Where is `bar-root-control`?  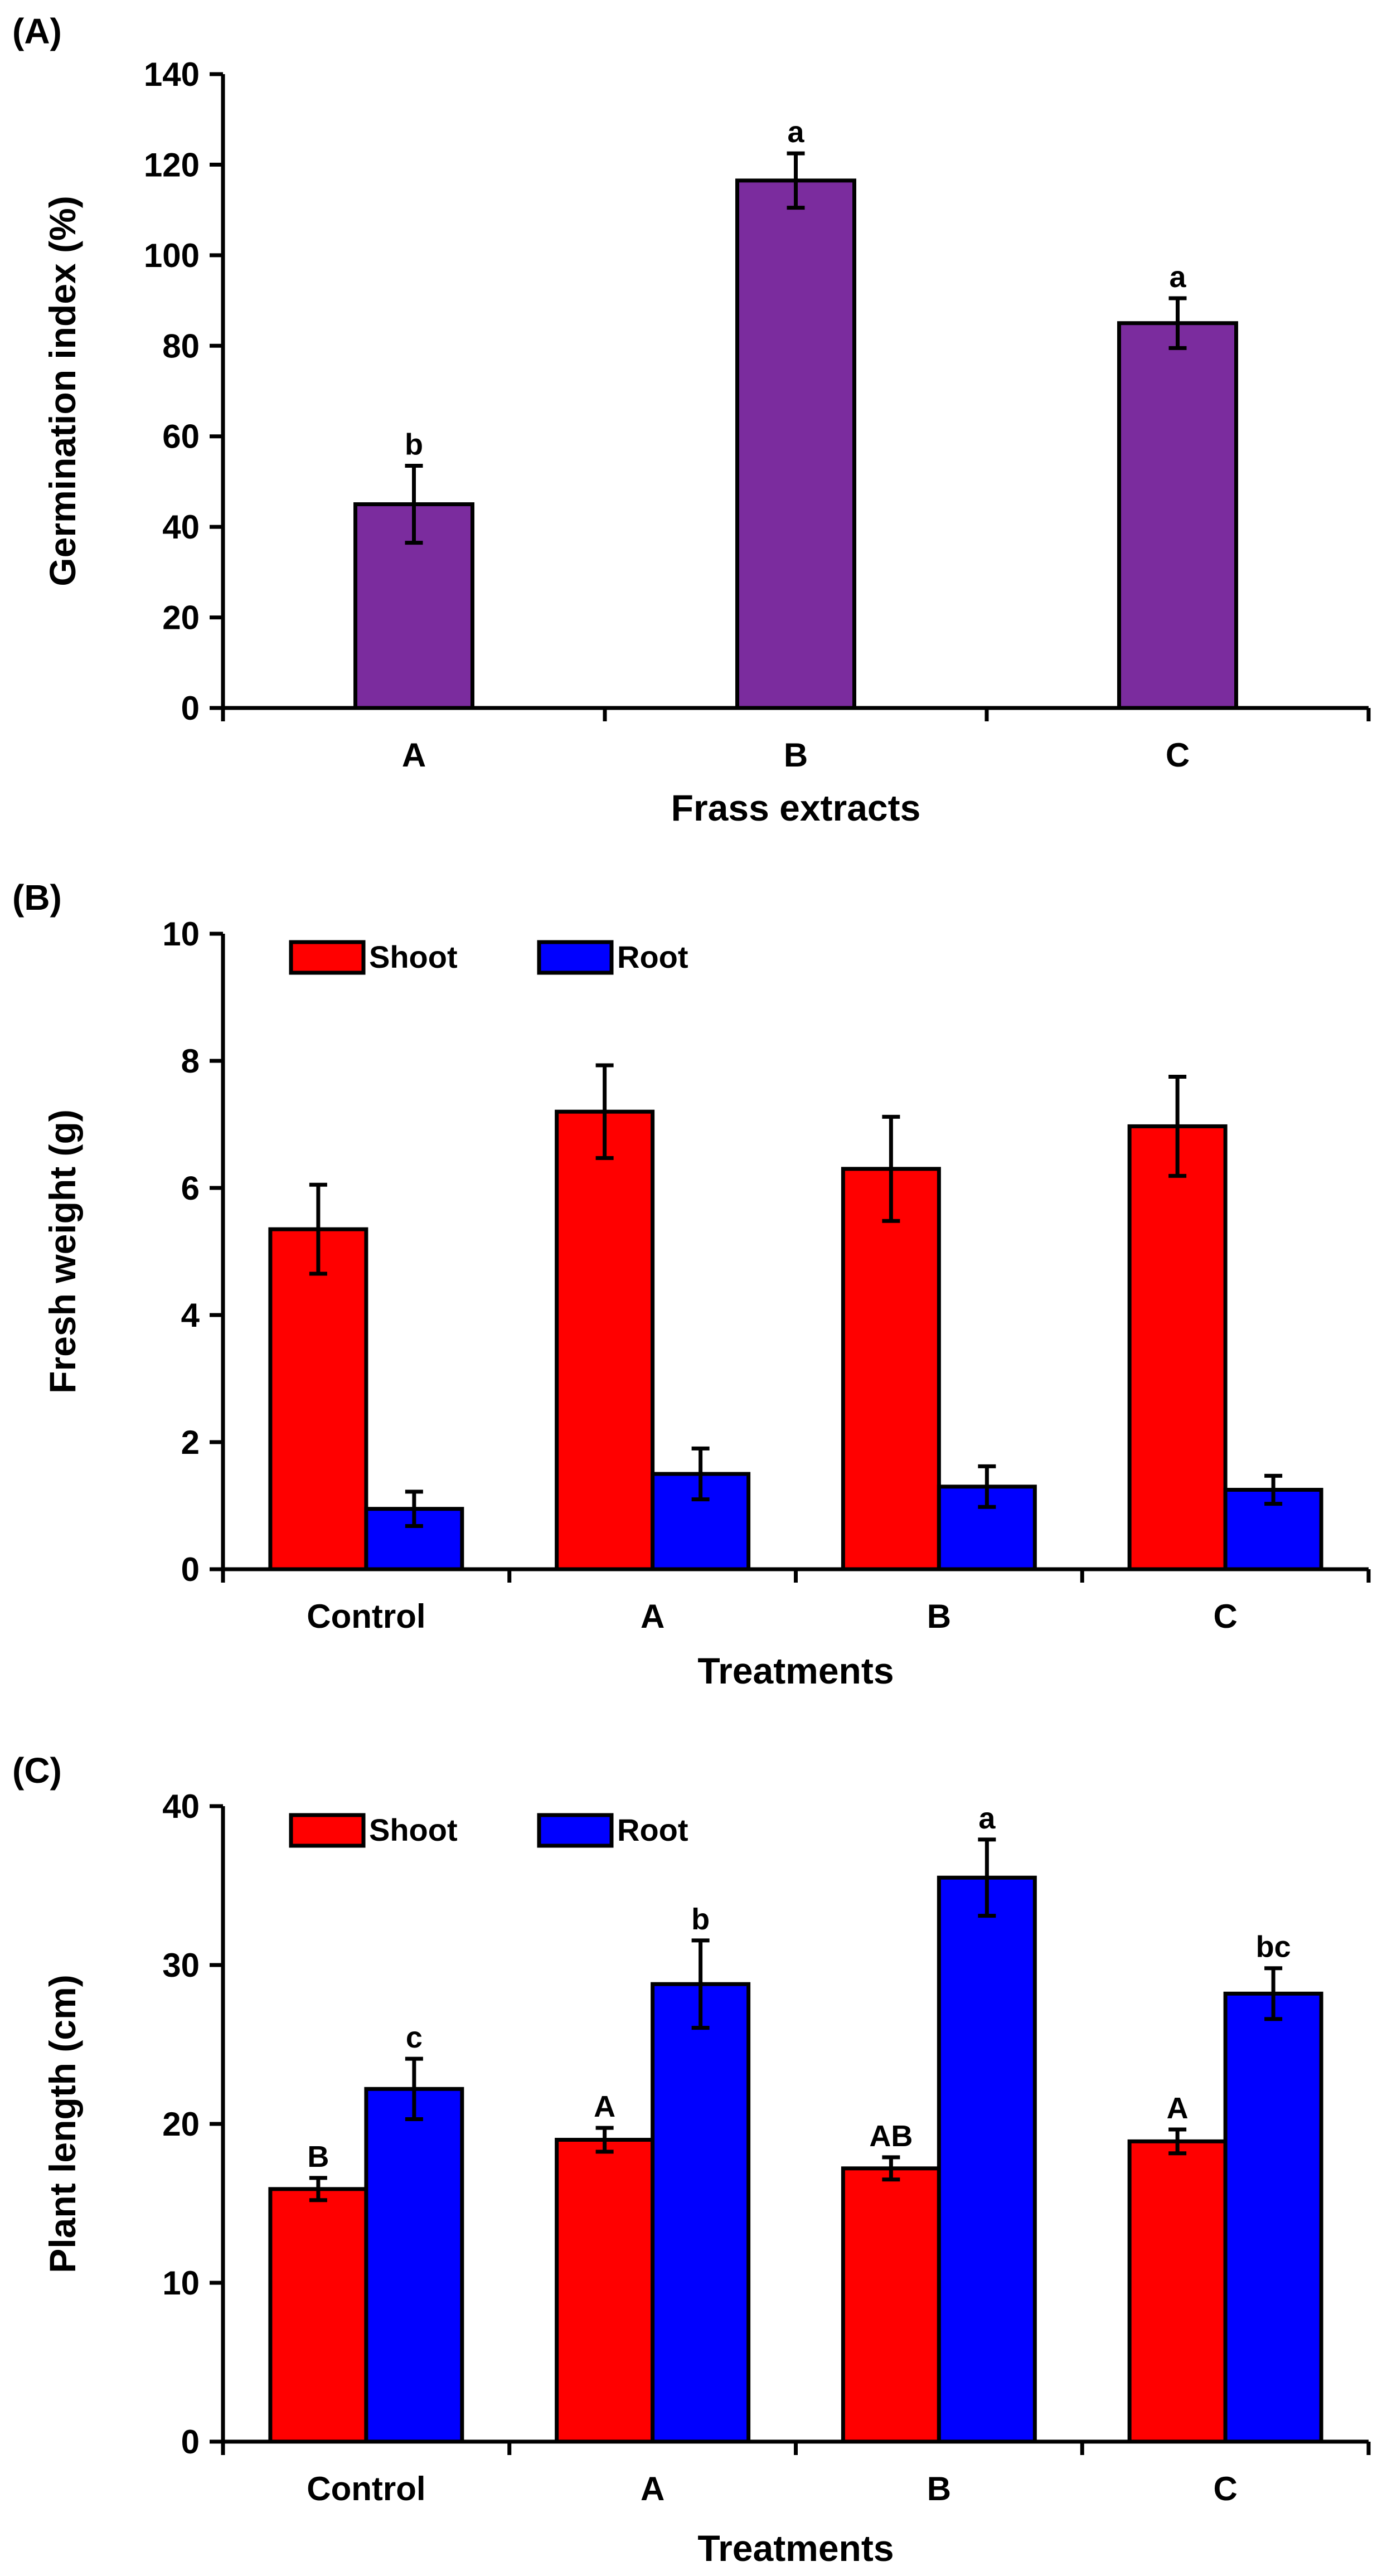 bar-root-control is located at coordinates (414, 2266).